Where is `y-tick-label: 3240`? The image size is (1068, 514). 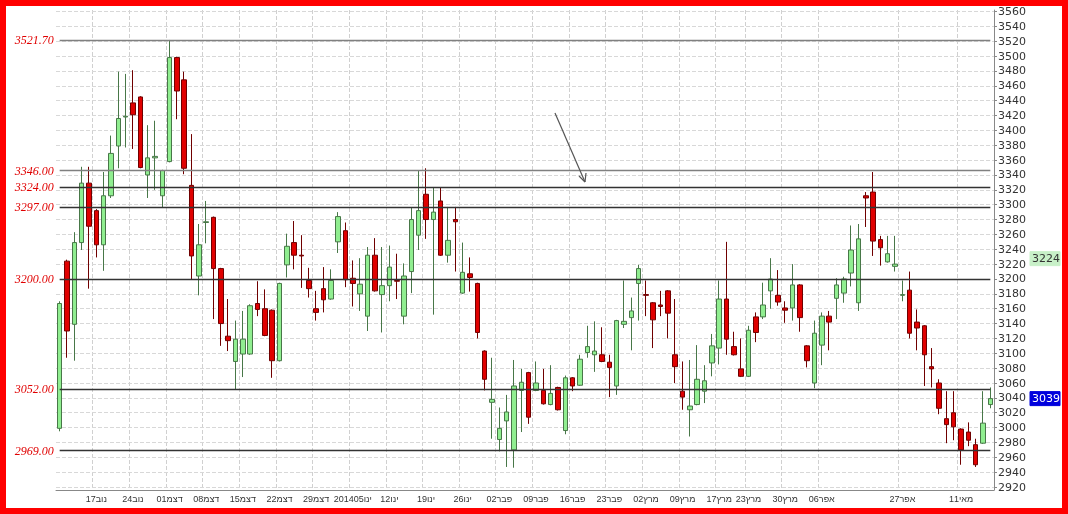
y-tick-label: 3240 is located at coordinates (1012, 249).